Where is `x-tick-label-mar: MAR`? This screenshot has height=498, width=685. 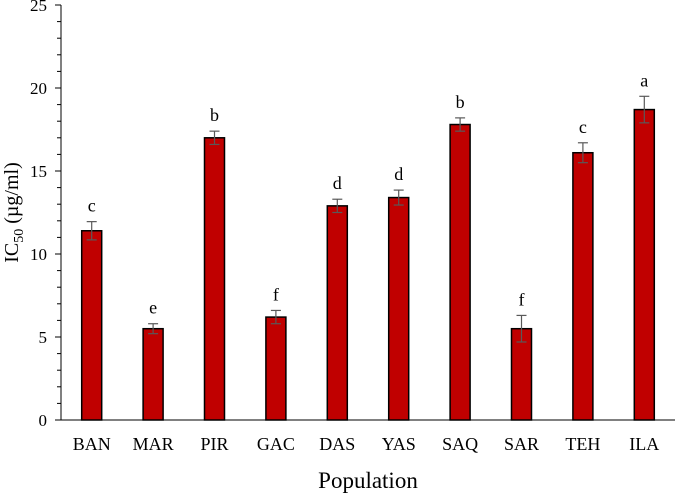
x-tick-label-mar: MAR is located at coordinates (153, 444).